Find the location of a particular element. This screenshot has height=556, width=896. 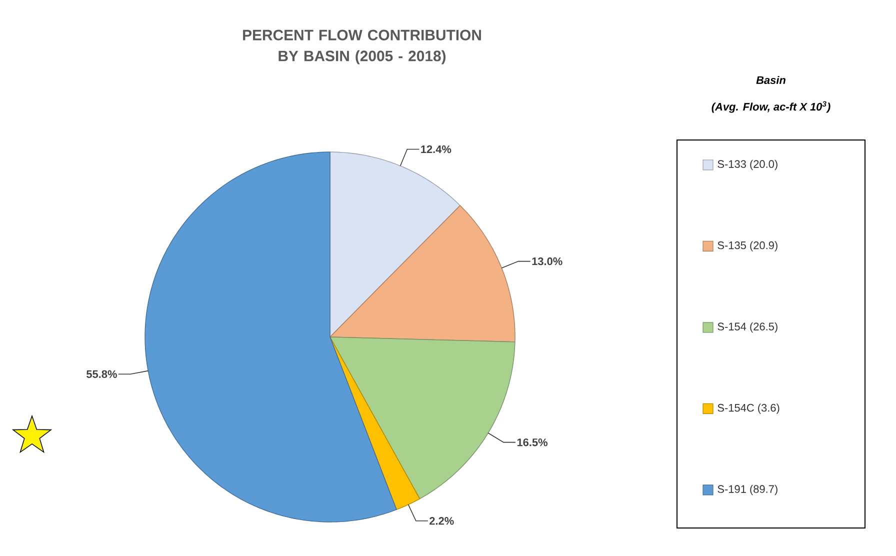

data-label: 2.2% is located at coordinates (442, 521).